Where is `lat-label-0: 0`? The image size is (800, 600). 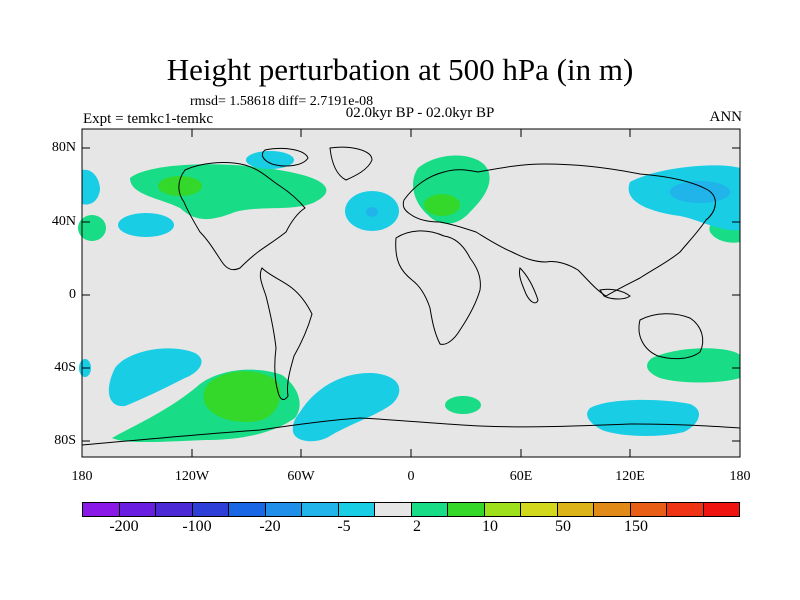
lat-label-0: 0 is located at coordinates (72, 294).